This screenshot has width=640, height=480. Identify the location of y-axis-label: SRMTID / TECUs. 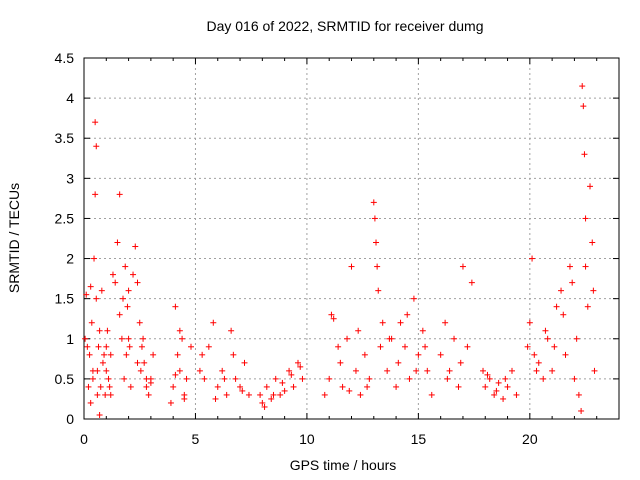
(14, 238).